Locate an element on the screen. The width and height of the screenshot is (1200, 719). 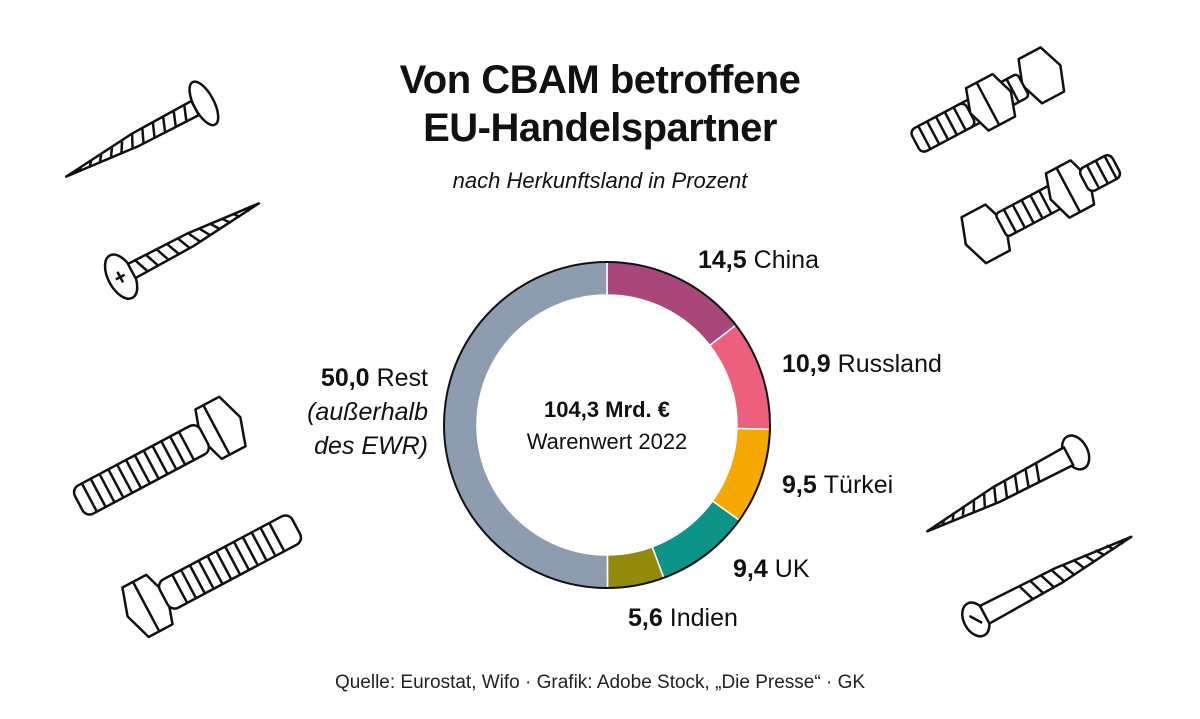
value-indien: 5,6 is located at coordinates (645, 618).